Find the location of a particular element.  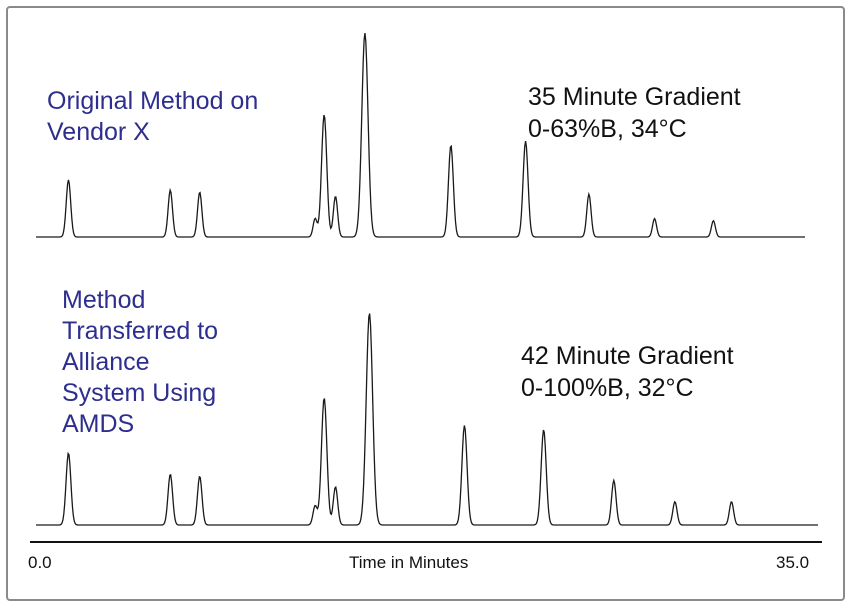

bottom-annotation-line2: 0-100%B, 32°C is located at coordinates (607, 388).